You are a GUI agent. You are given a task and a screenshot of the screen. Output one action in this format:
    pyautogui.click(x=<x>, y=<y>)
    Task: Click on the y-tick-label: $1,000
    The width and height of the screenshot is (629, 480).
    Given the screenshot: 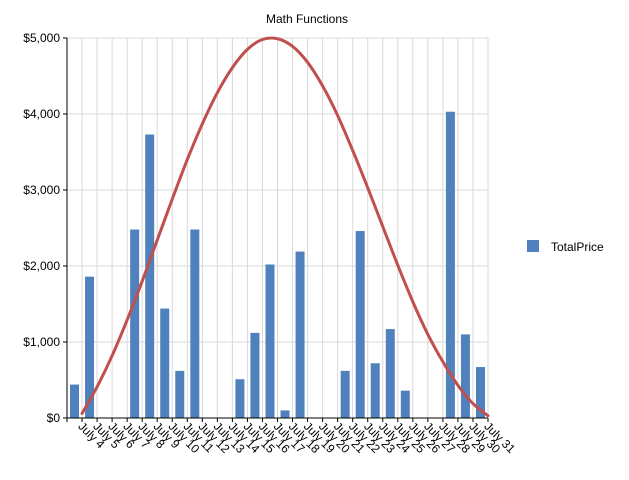 What is the action you would take?
    pyautogui.click(x=41, y=342)
    